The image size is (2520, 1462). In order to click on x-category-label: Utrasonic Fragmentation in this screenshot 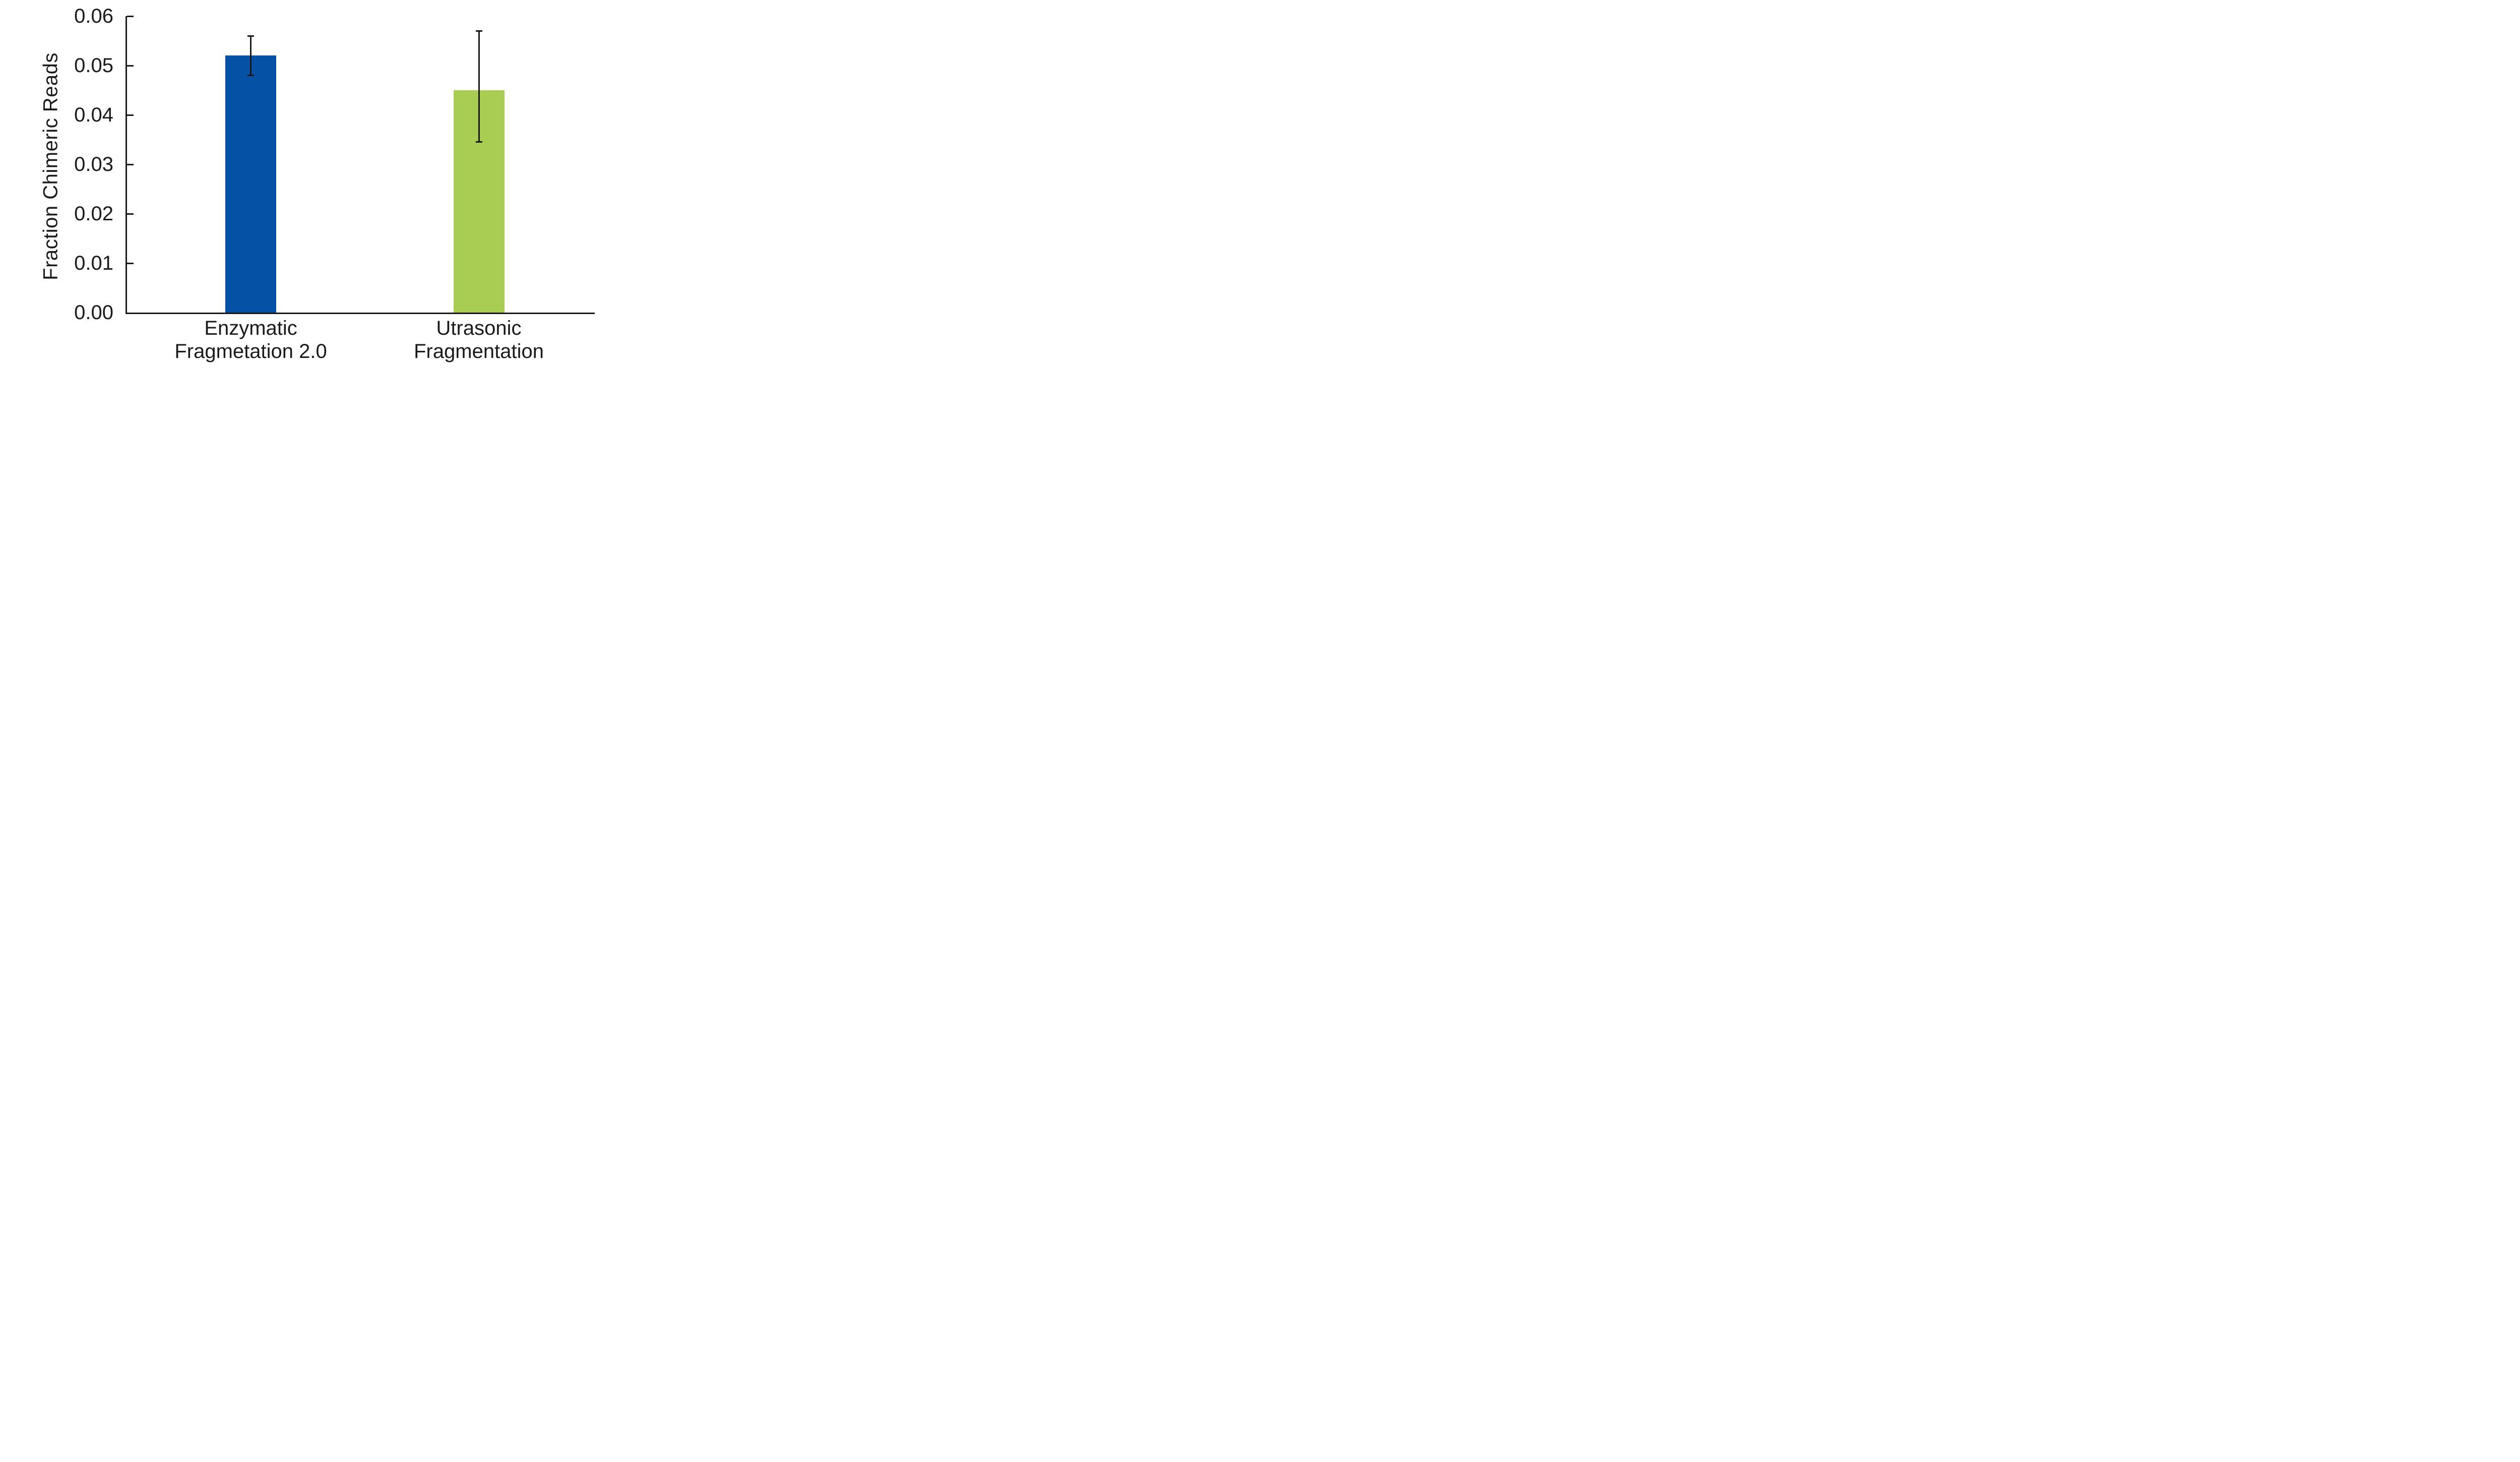, I will do `click(479, 340)`.